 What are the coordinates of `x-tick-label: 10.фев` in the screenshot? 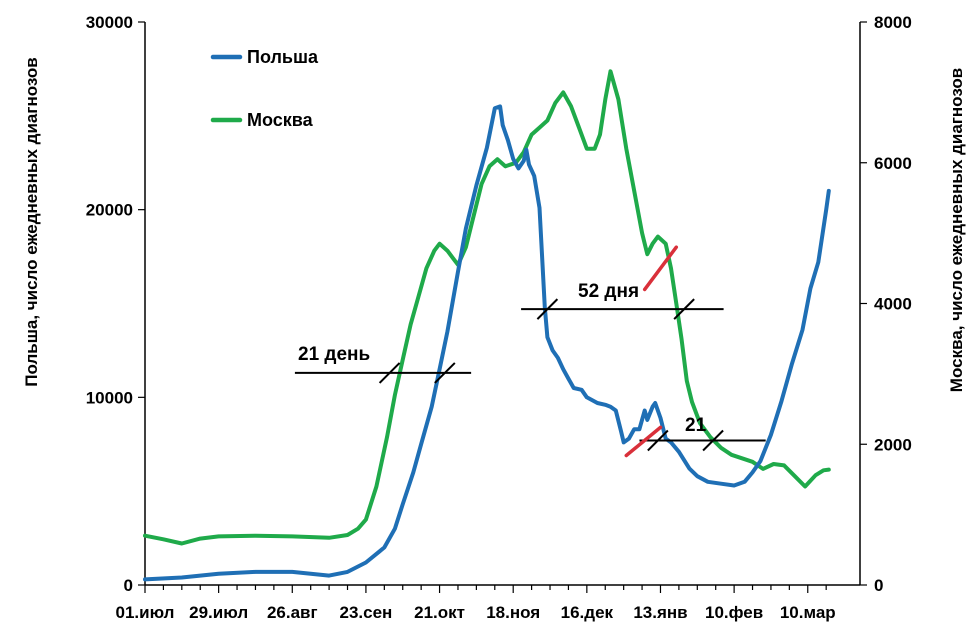 It's located at (734, 612).